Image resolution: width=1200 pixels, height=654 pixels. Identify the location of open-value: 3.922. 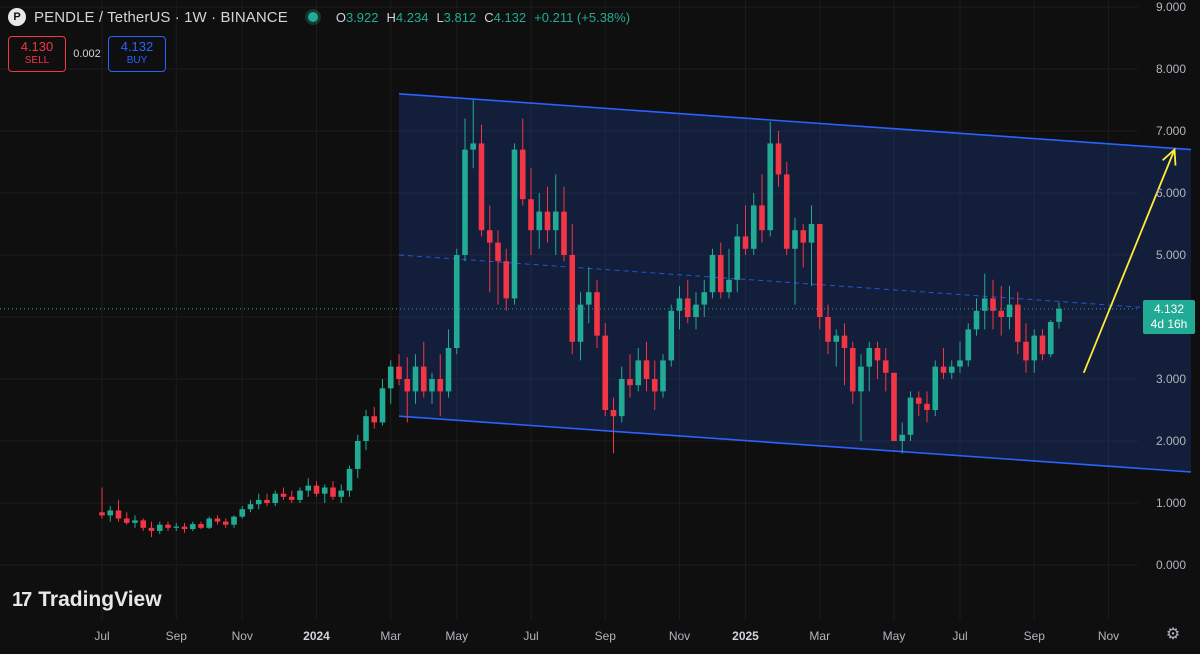
(362, 17).